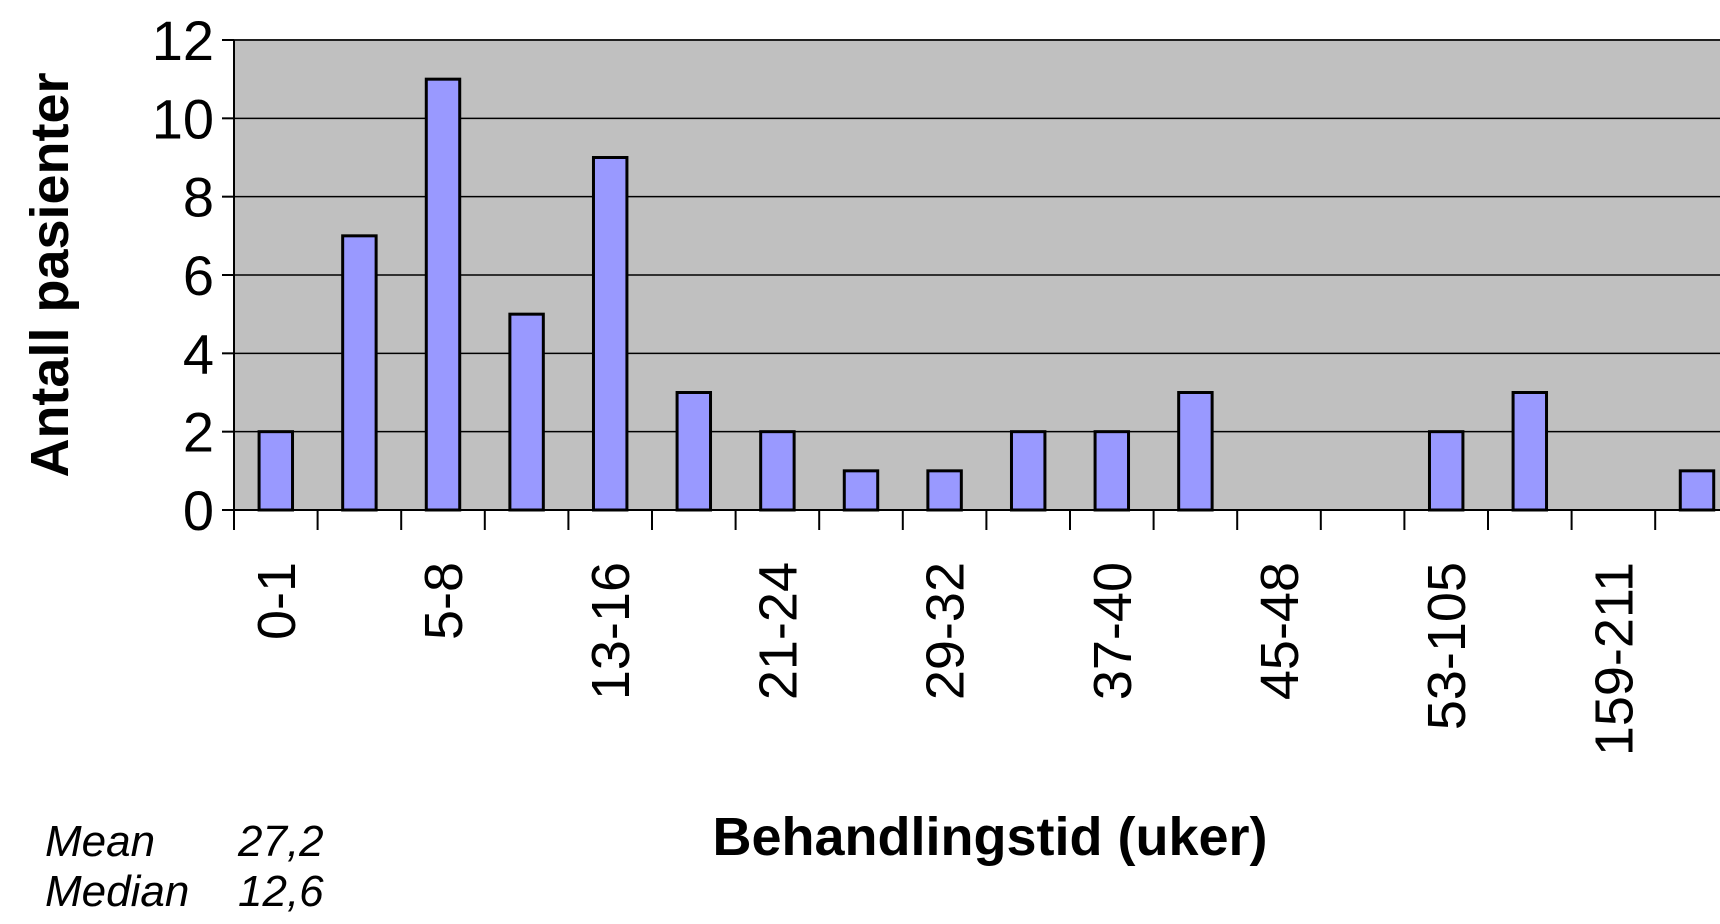 The image size is (1720, 924). What do you see at coordinates (277, 601) in the screenshot?
I see `x-tick-label: 0-1` at bounding box center [277, 601].